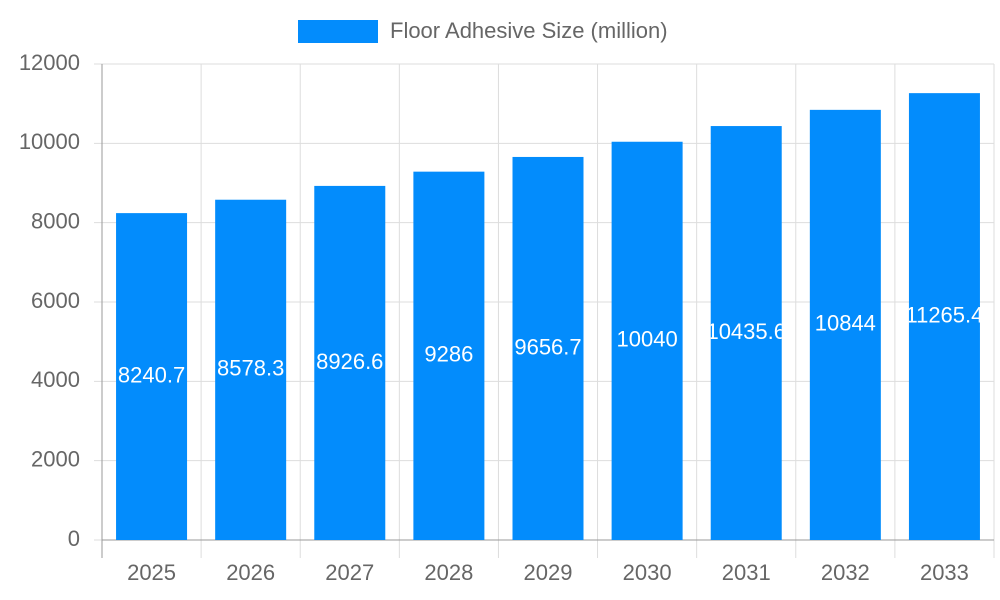  I want to click on y-tick-label: 6000, so click(55, 300).